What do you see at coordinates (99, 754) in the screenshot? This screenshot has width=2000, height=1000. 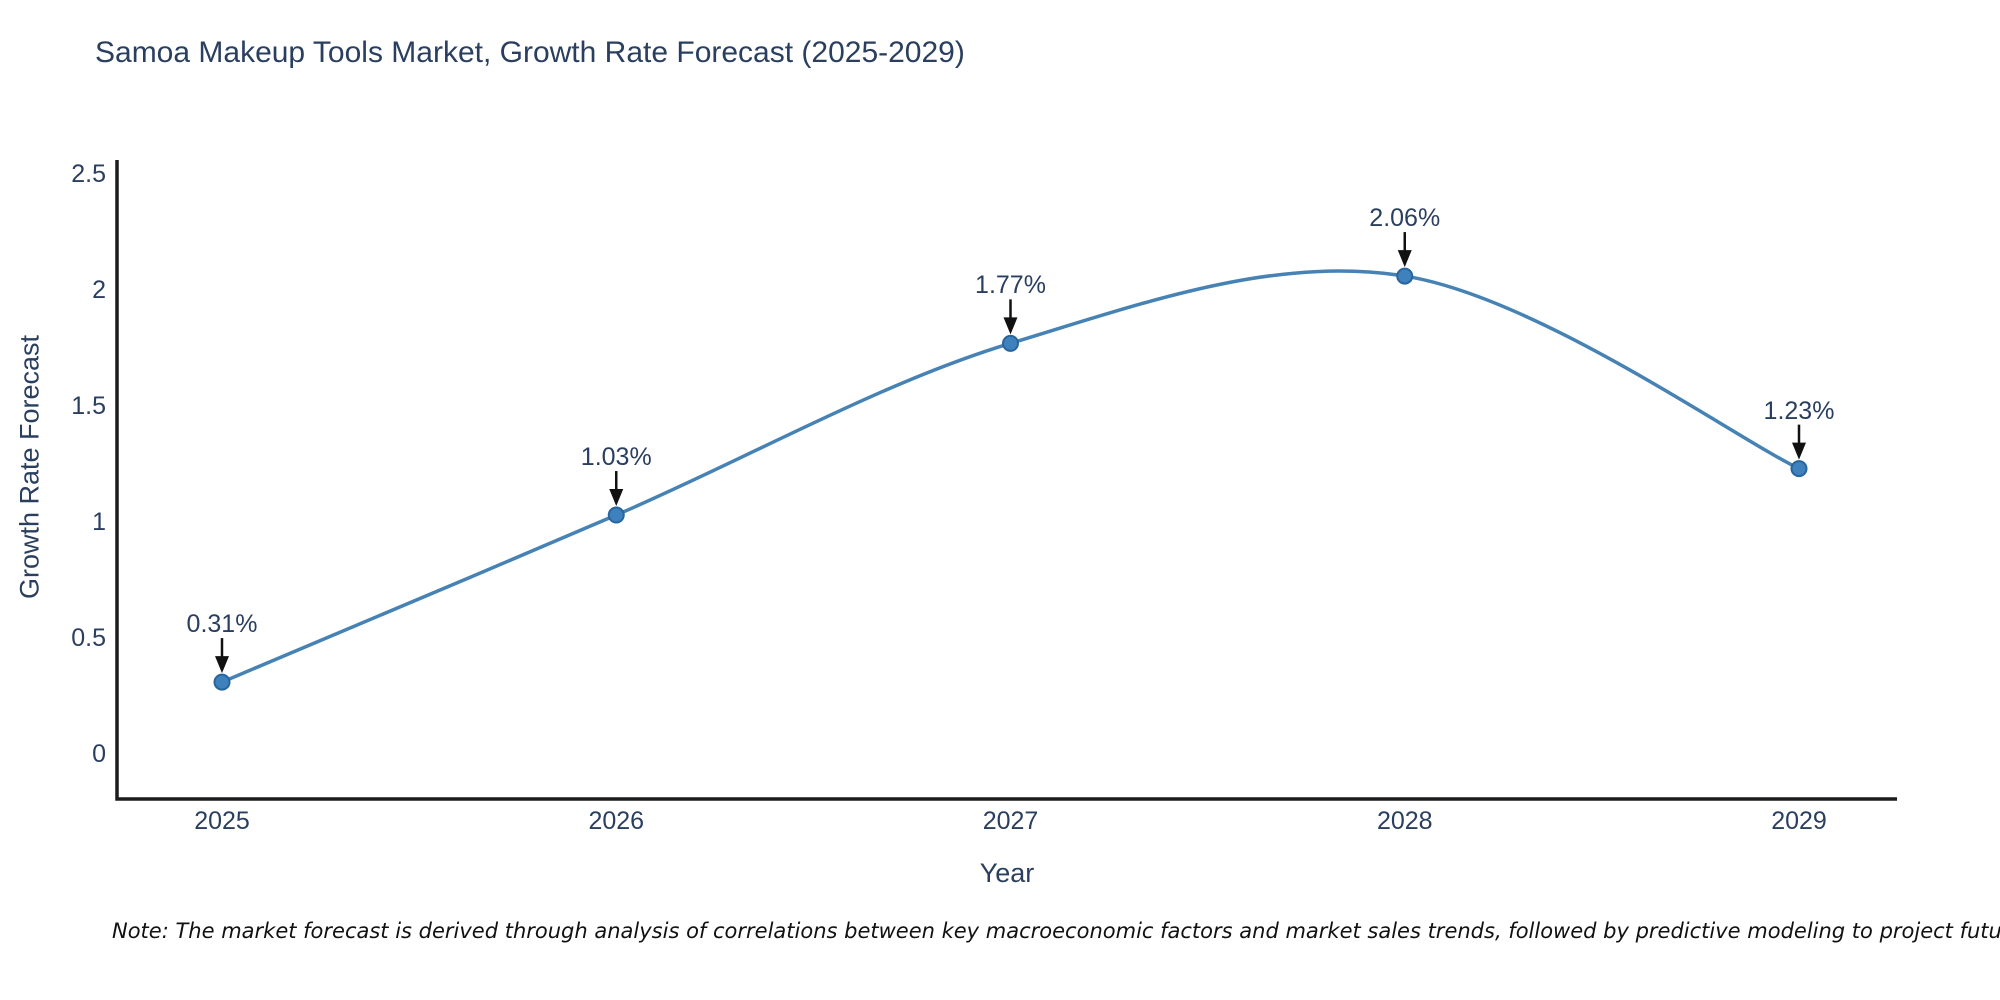 I see `tick-label-y: 0` at bounding box center [99, 754].